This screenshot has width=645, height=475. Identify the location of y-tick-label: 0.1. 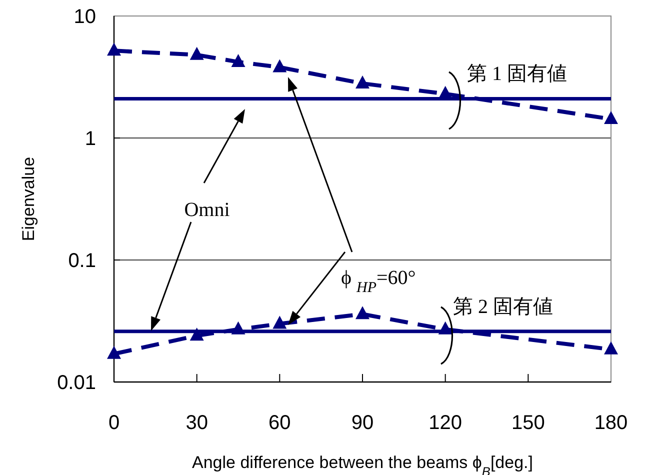
(82, 261).